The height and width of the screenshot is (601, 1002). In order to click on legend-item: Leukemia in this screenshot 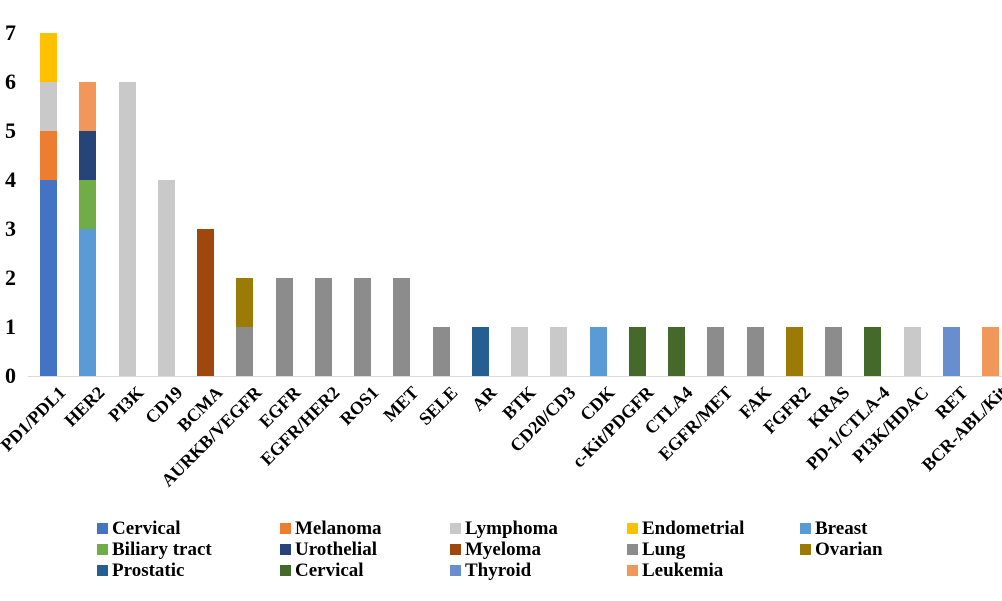, I will do `click(675, 570)`.